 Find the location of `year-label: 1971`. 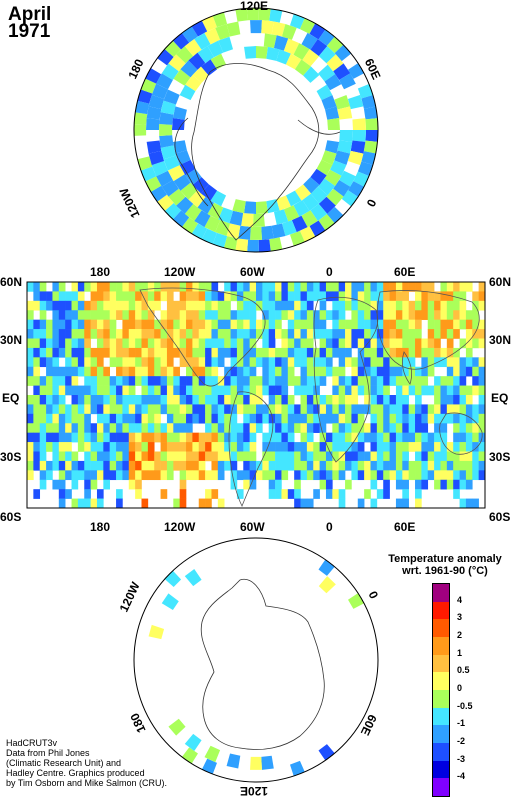

year-label: 1971 is located at coordinates (29, 31).